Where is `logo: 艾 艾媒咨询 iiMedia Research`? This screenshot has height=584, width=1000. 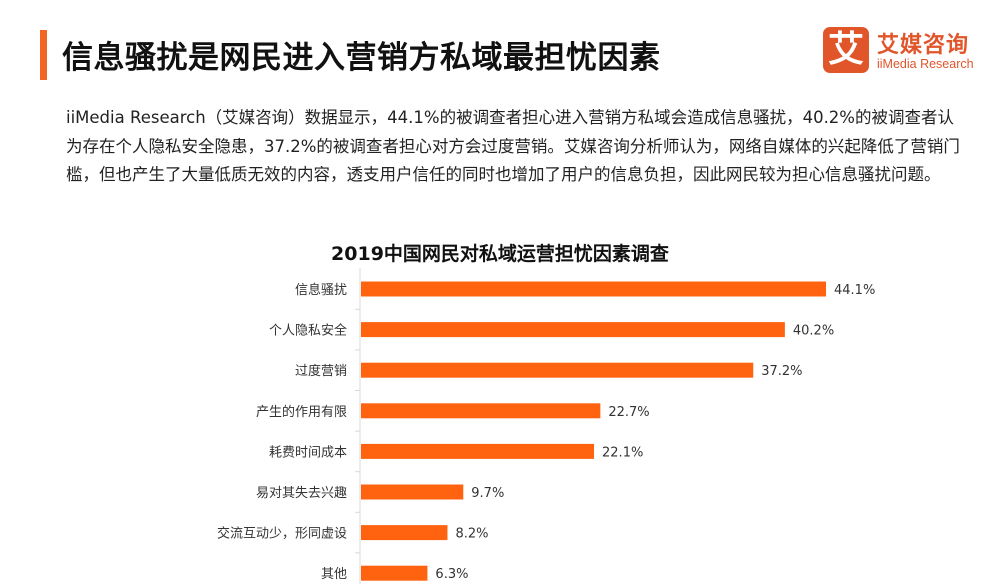 logo: 艾 艾媒咨询 iiMedia Research is located at coordinates (910, 51).